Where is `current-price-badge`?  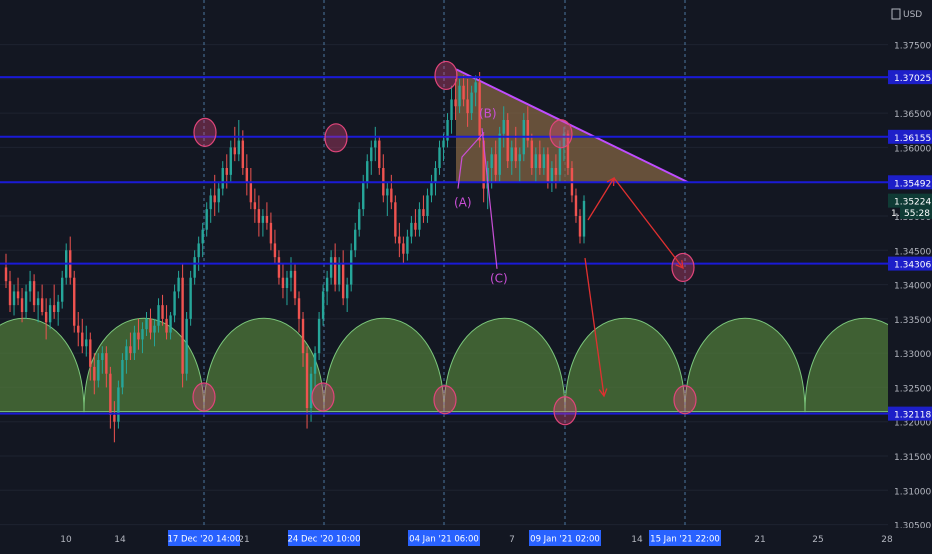
current-price-badge is located at coordinates (910, 200).